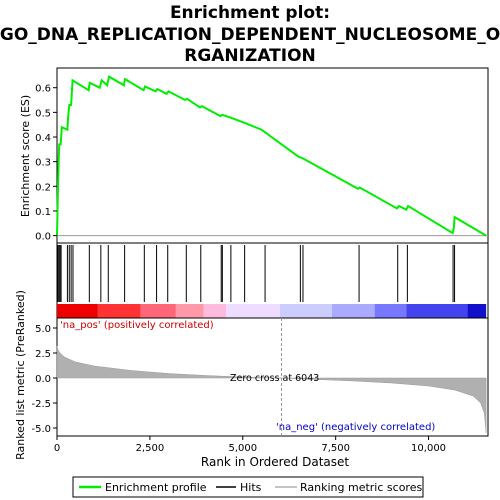 The image size is (500, 500). I want to click on metric-y-tick-label: 2.5, so click(43, 354).